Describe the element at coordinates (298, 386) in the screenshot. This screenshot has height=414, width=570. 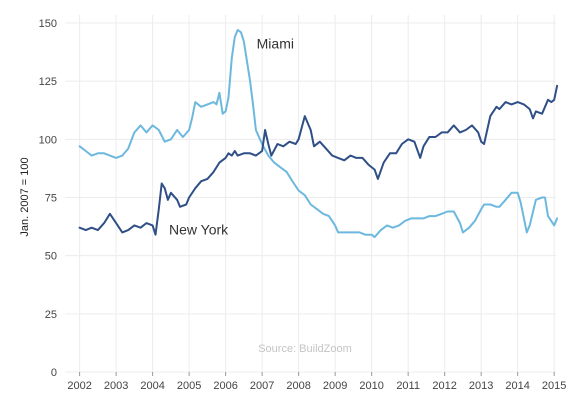
I see `x-tick-label-2008: 2008` at that location.